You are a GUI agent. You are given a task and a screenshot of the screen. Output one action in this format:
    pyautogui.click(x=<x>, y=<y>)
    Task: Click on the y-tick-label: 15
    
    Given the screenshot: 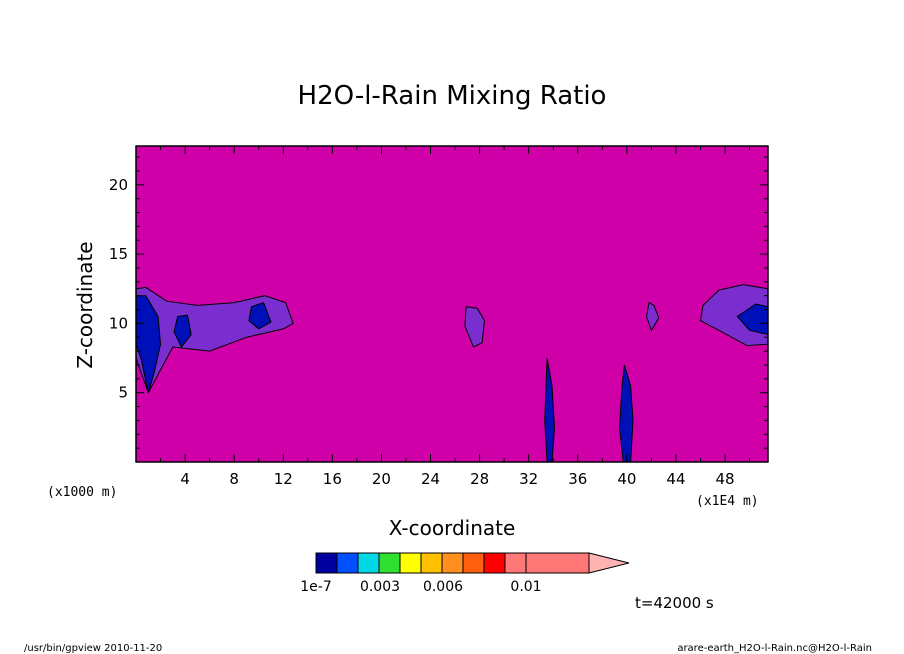 What is the action you would take?
    pyautogui.click(x=118, y=254)
    